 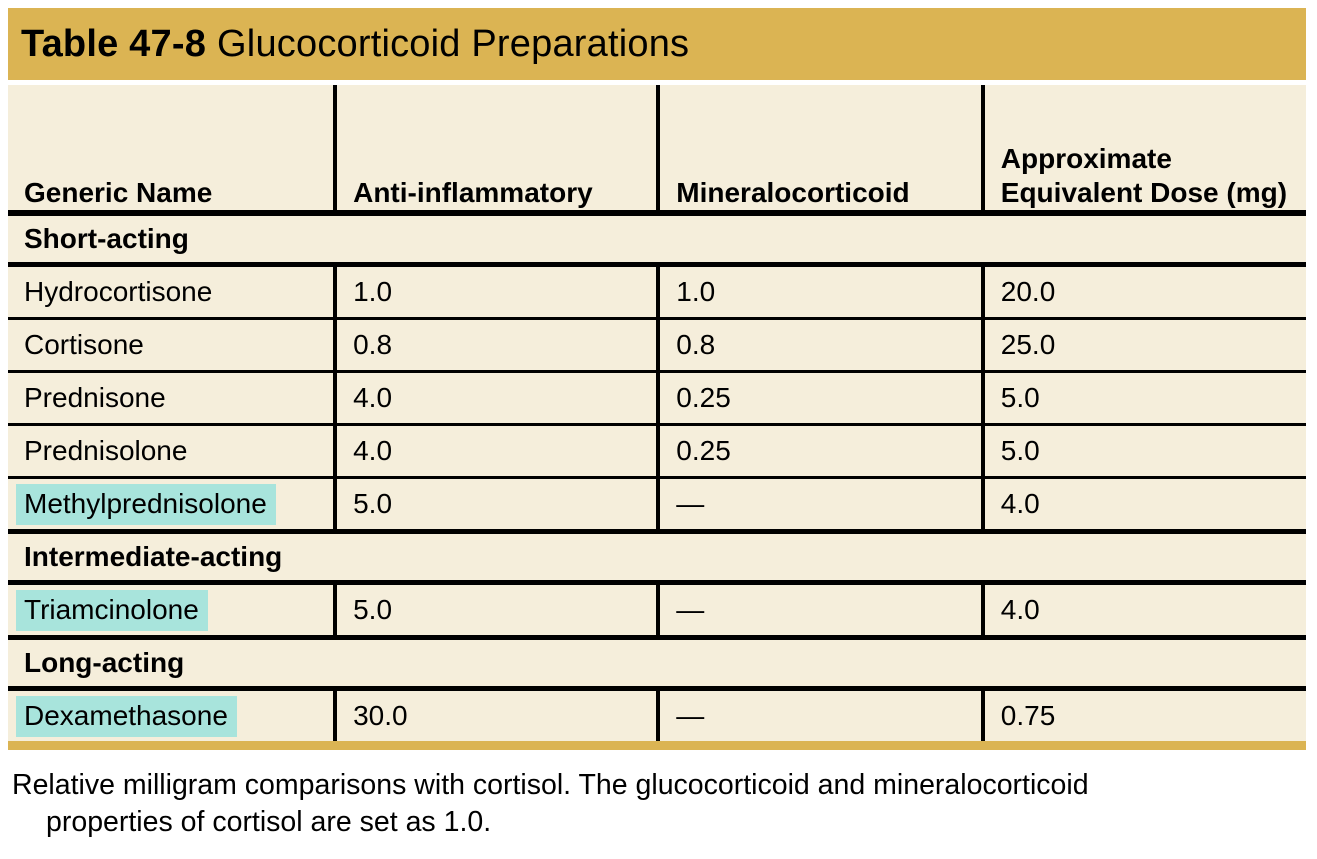 I want to click on table-row-methylprednisolone: Methylprednisolone 5.0 — 4.0, so click(x=657, y=504).